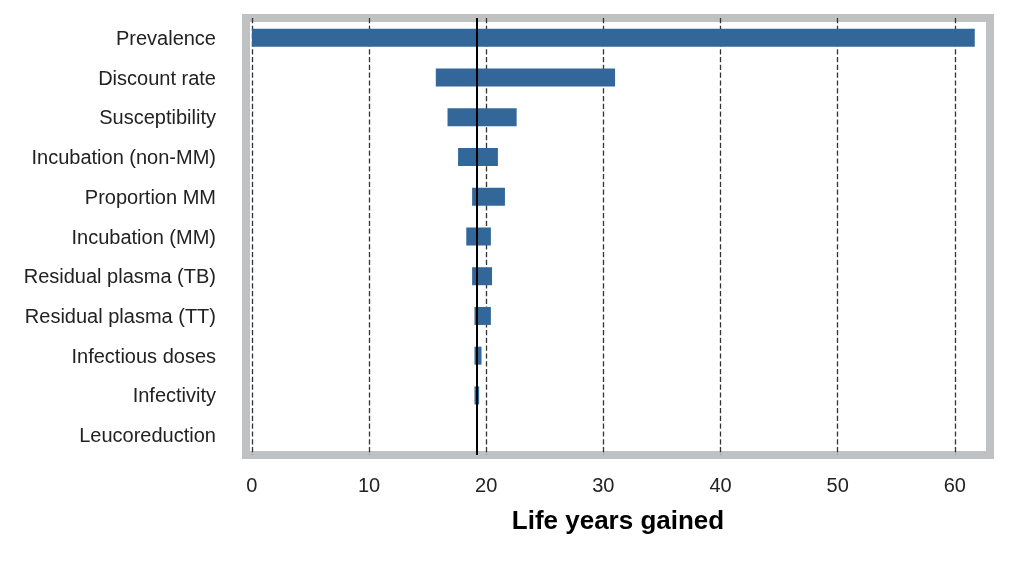 This screenshot has height=579, width=1010. I want to click on x-tick-label: 0, so click(252, 485).